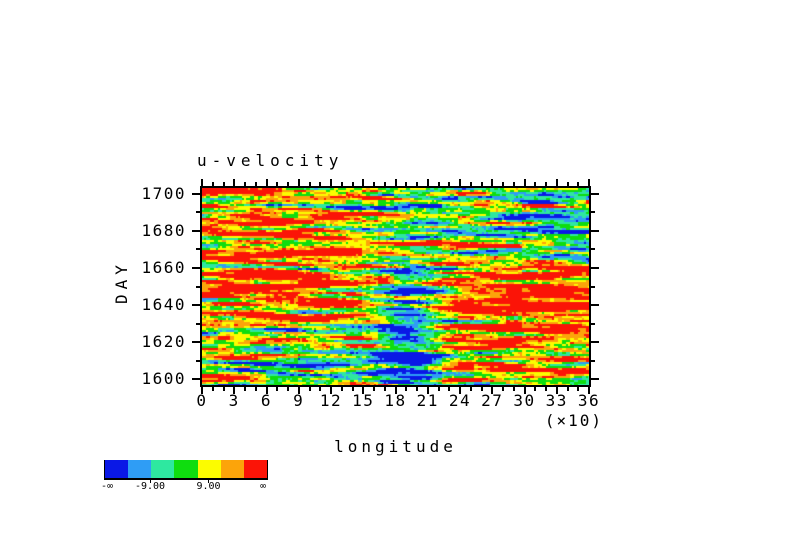  Describe the element at coordinates (270, 160) in the screenshot. I see `chart-title: u-velocity` at that location.